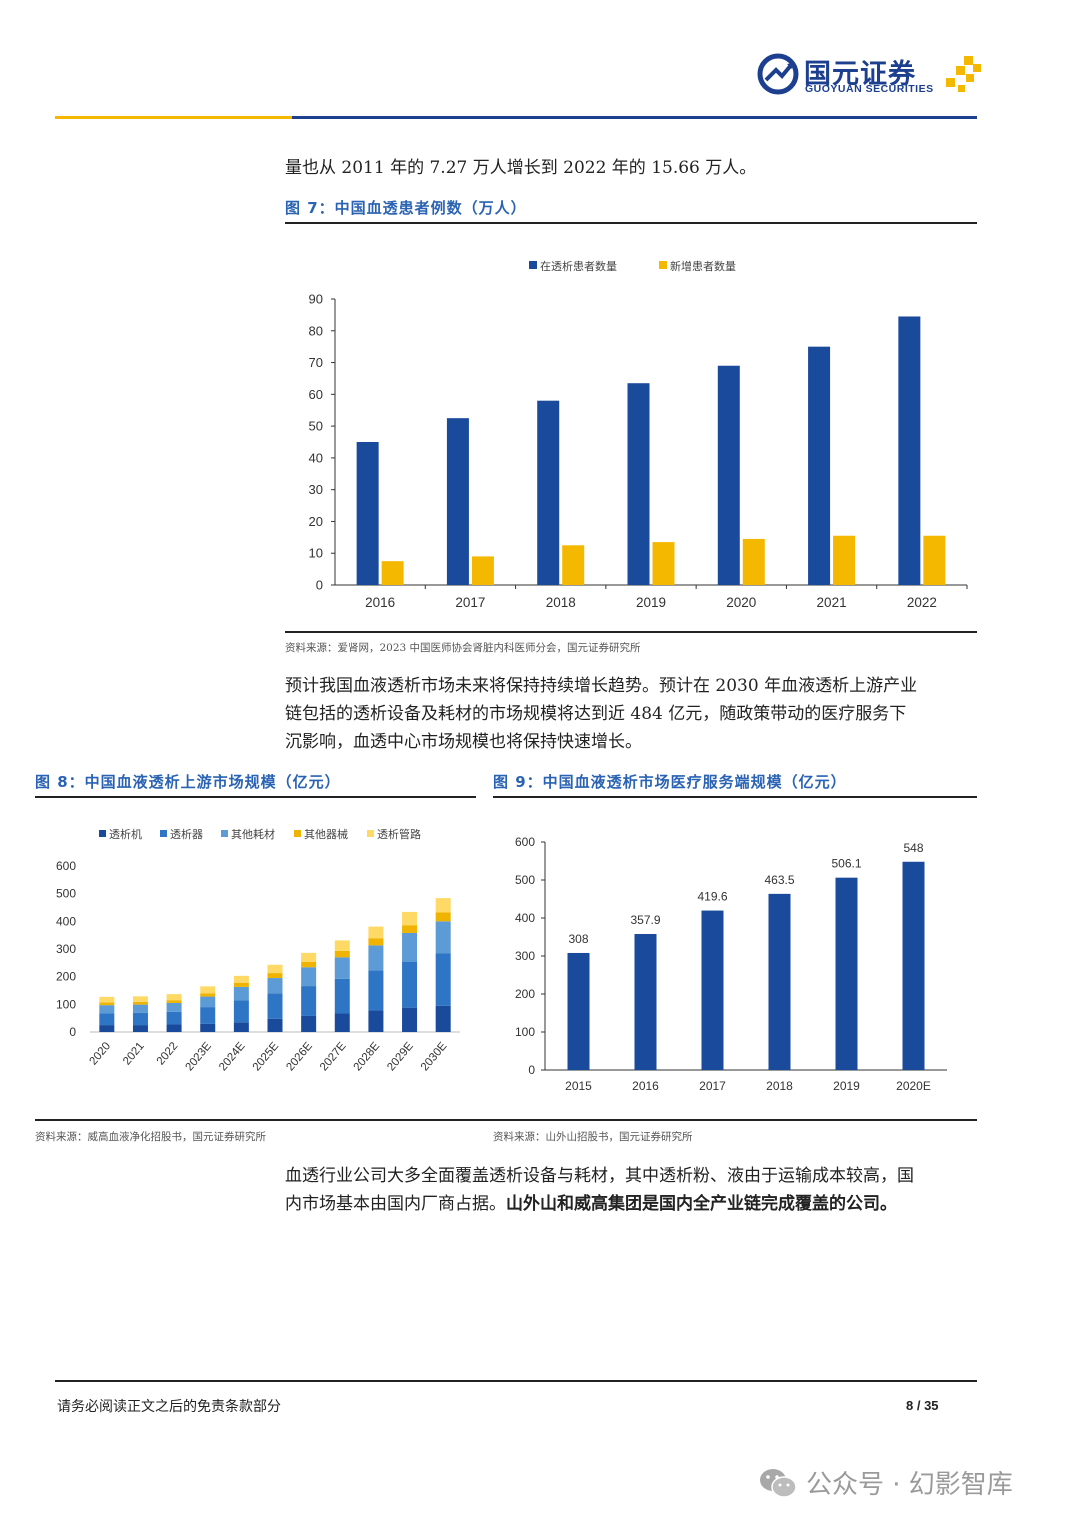  Describe the element at coordinates (316, 330) in the screenshot. I see `fig7-y-tick-label: 80` at that location.